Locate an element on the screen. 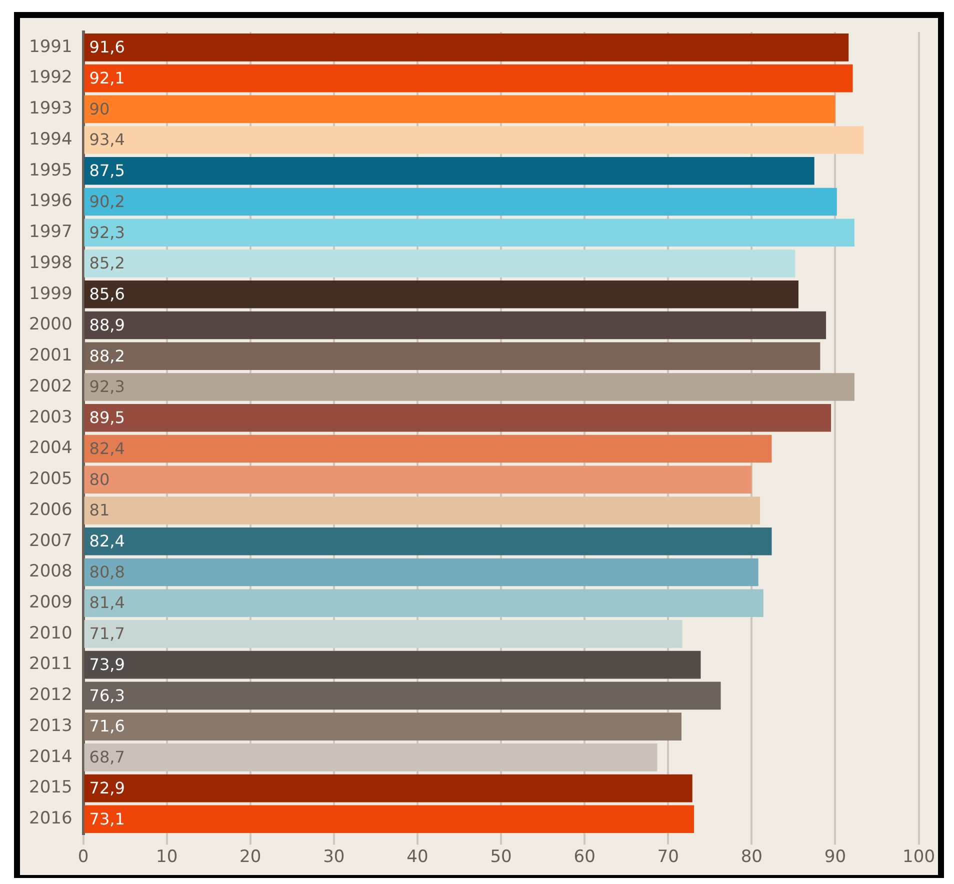  data-label: 89,5 is located at coordinates (107, 418).